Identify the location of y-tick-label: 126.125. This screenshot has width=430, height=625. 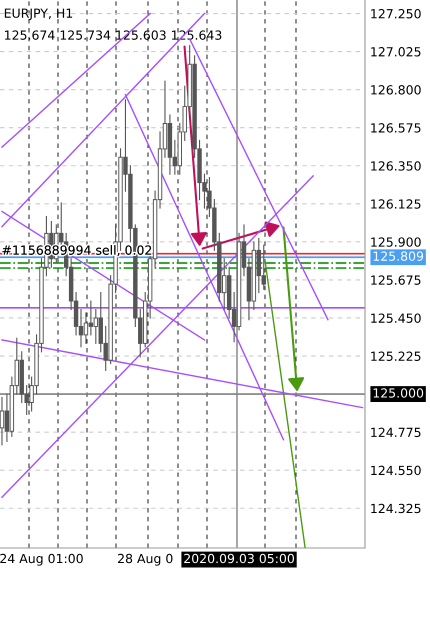
(395, 204).